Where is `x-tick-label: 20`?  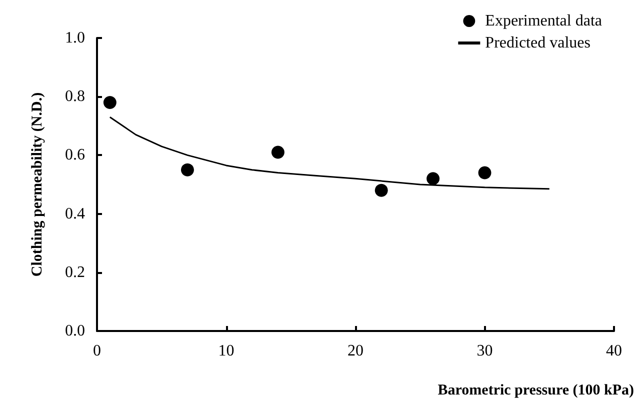 x-tick-label: 20 is located at coordinates (356, 351).